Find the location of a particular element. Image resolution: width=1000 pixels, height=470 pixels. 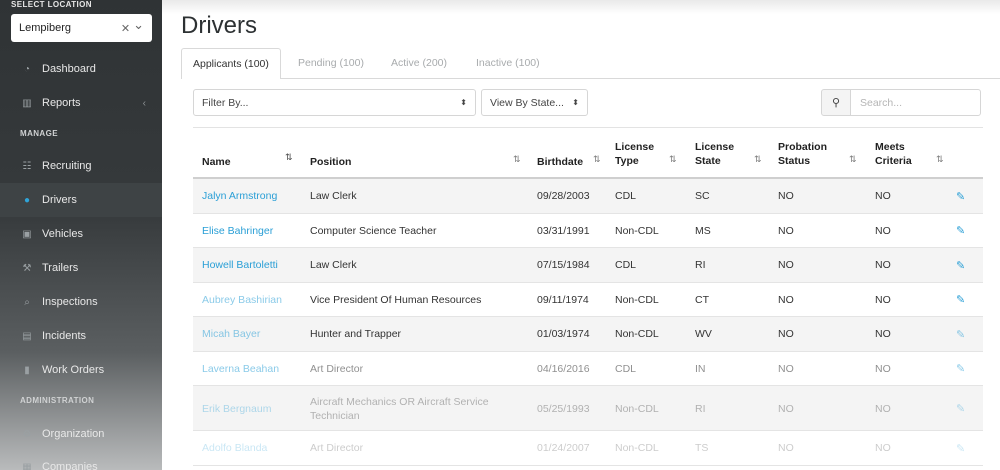

driver-name-link: Aubrey Bashirian is located at coordinates (242, 299).